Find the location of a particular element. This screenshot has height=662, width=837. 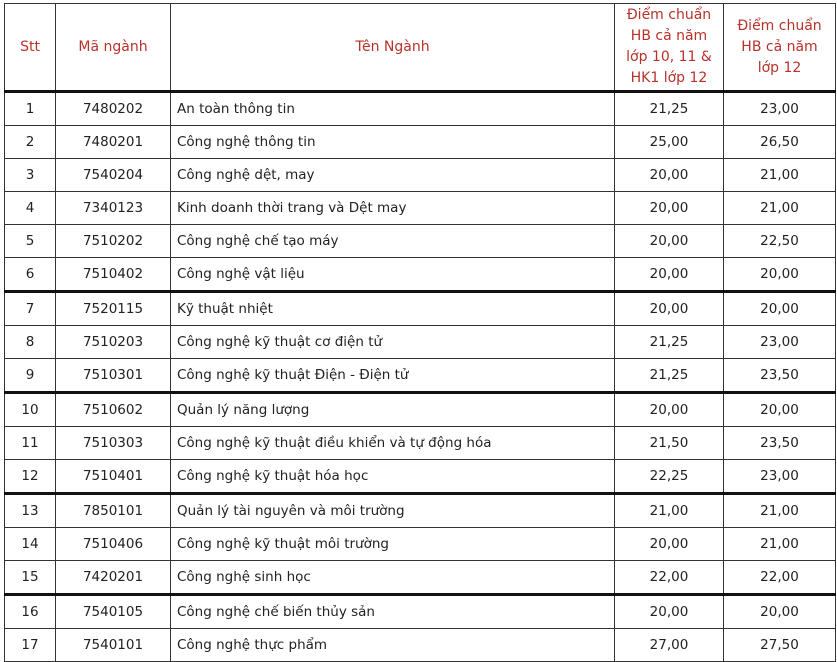

row-name: An toàn thông tin is located at coordinates (392, 108).